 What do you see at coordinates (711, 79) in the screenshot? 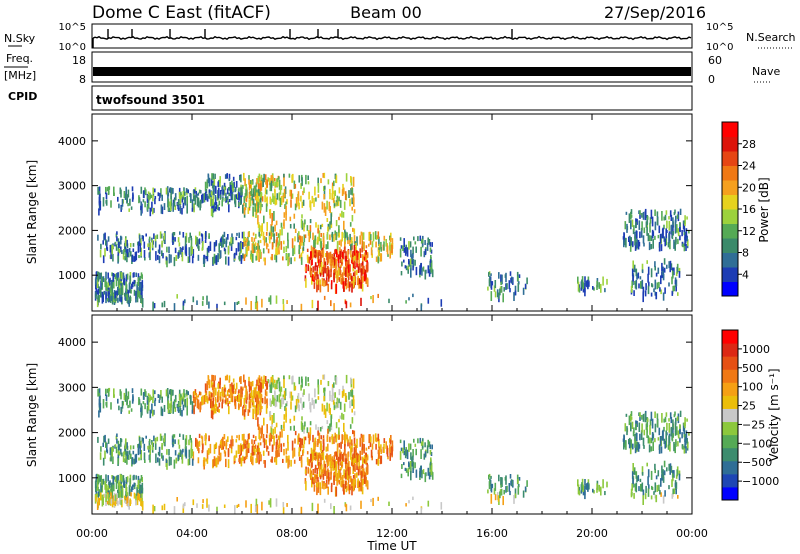
I see `freq-right-tick-bottom: 0` at bounding box center [711, 79].